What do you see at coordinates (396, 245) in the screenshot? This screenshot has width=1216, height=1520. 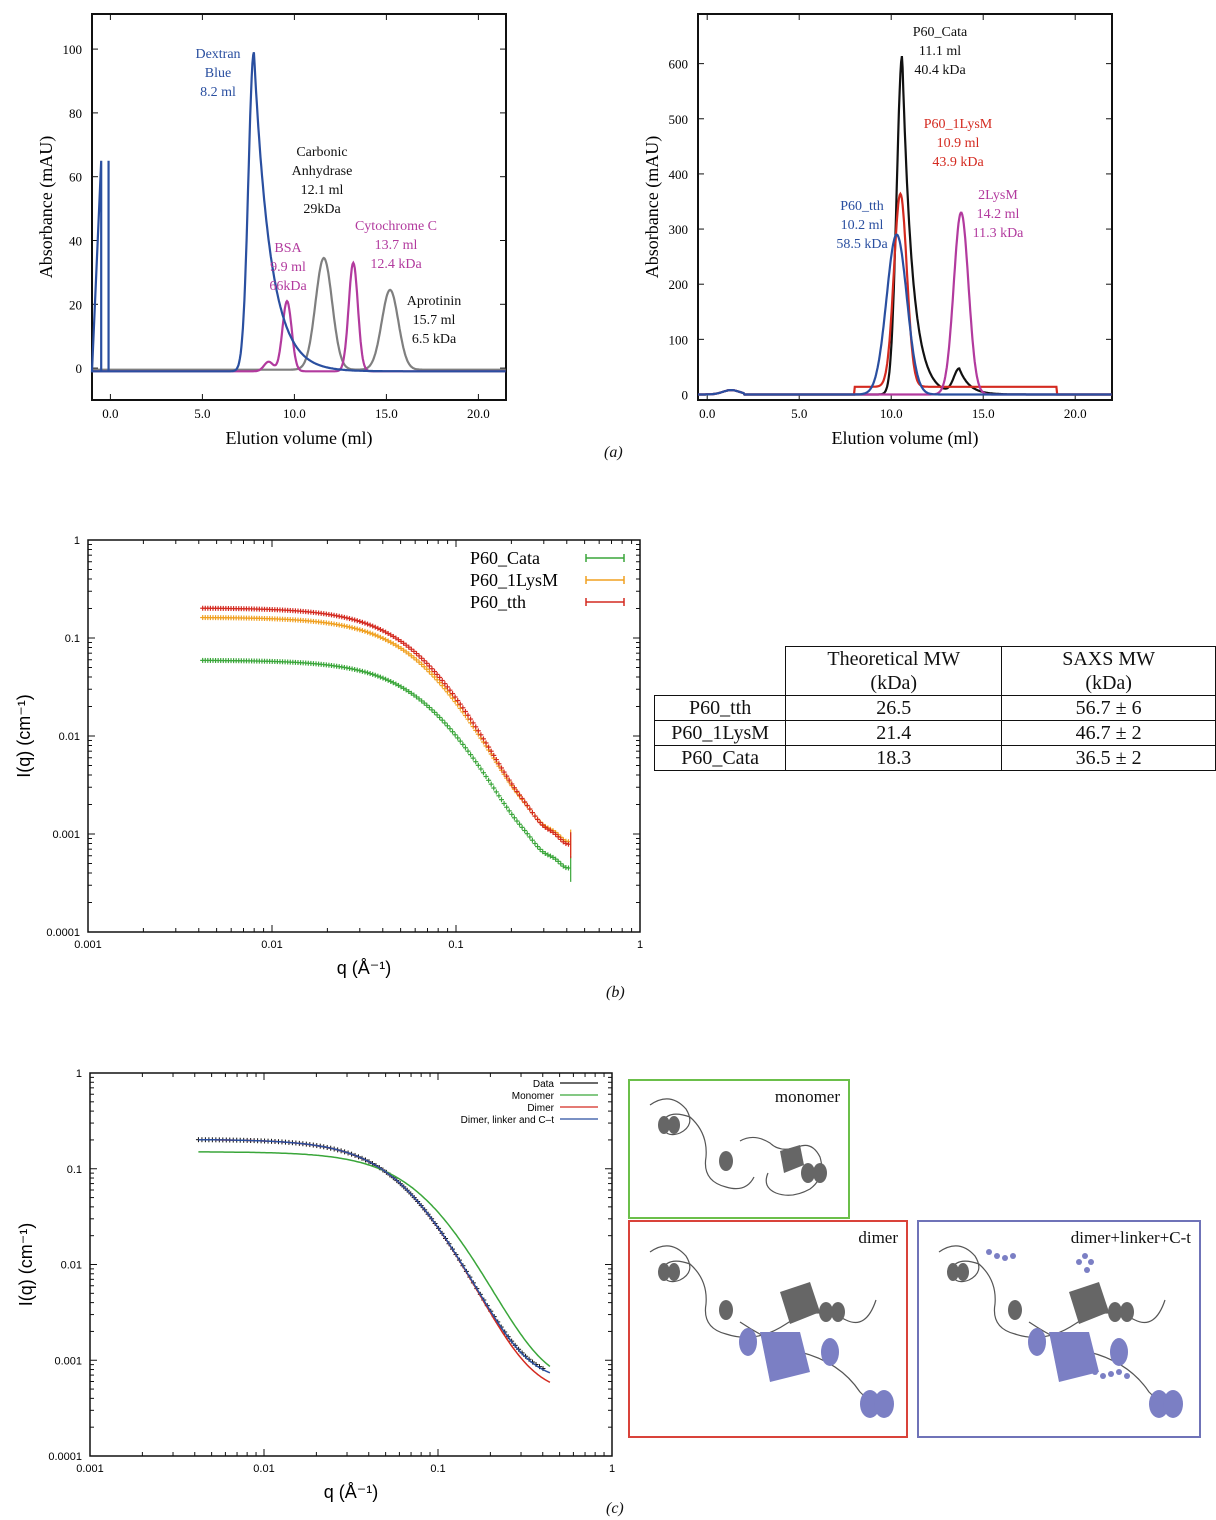 I see `annotation: 13.7 ml` at bounding box center [396, 245].